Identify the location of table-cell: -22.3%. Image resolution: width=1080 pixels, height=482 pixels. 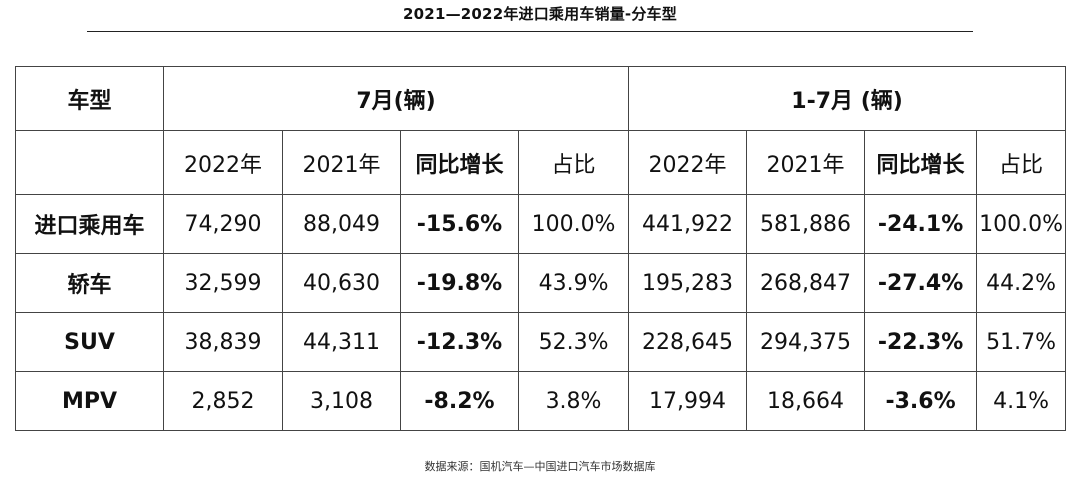
(921, 342).